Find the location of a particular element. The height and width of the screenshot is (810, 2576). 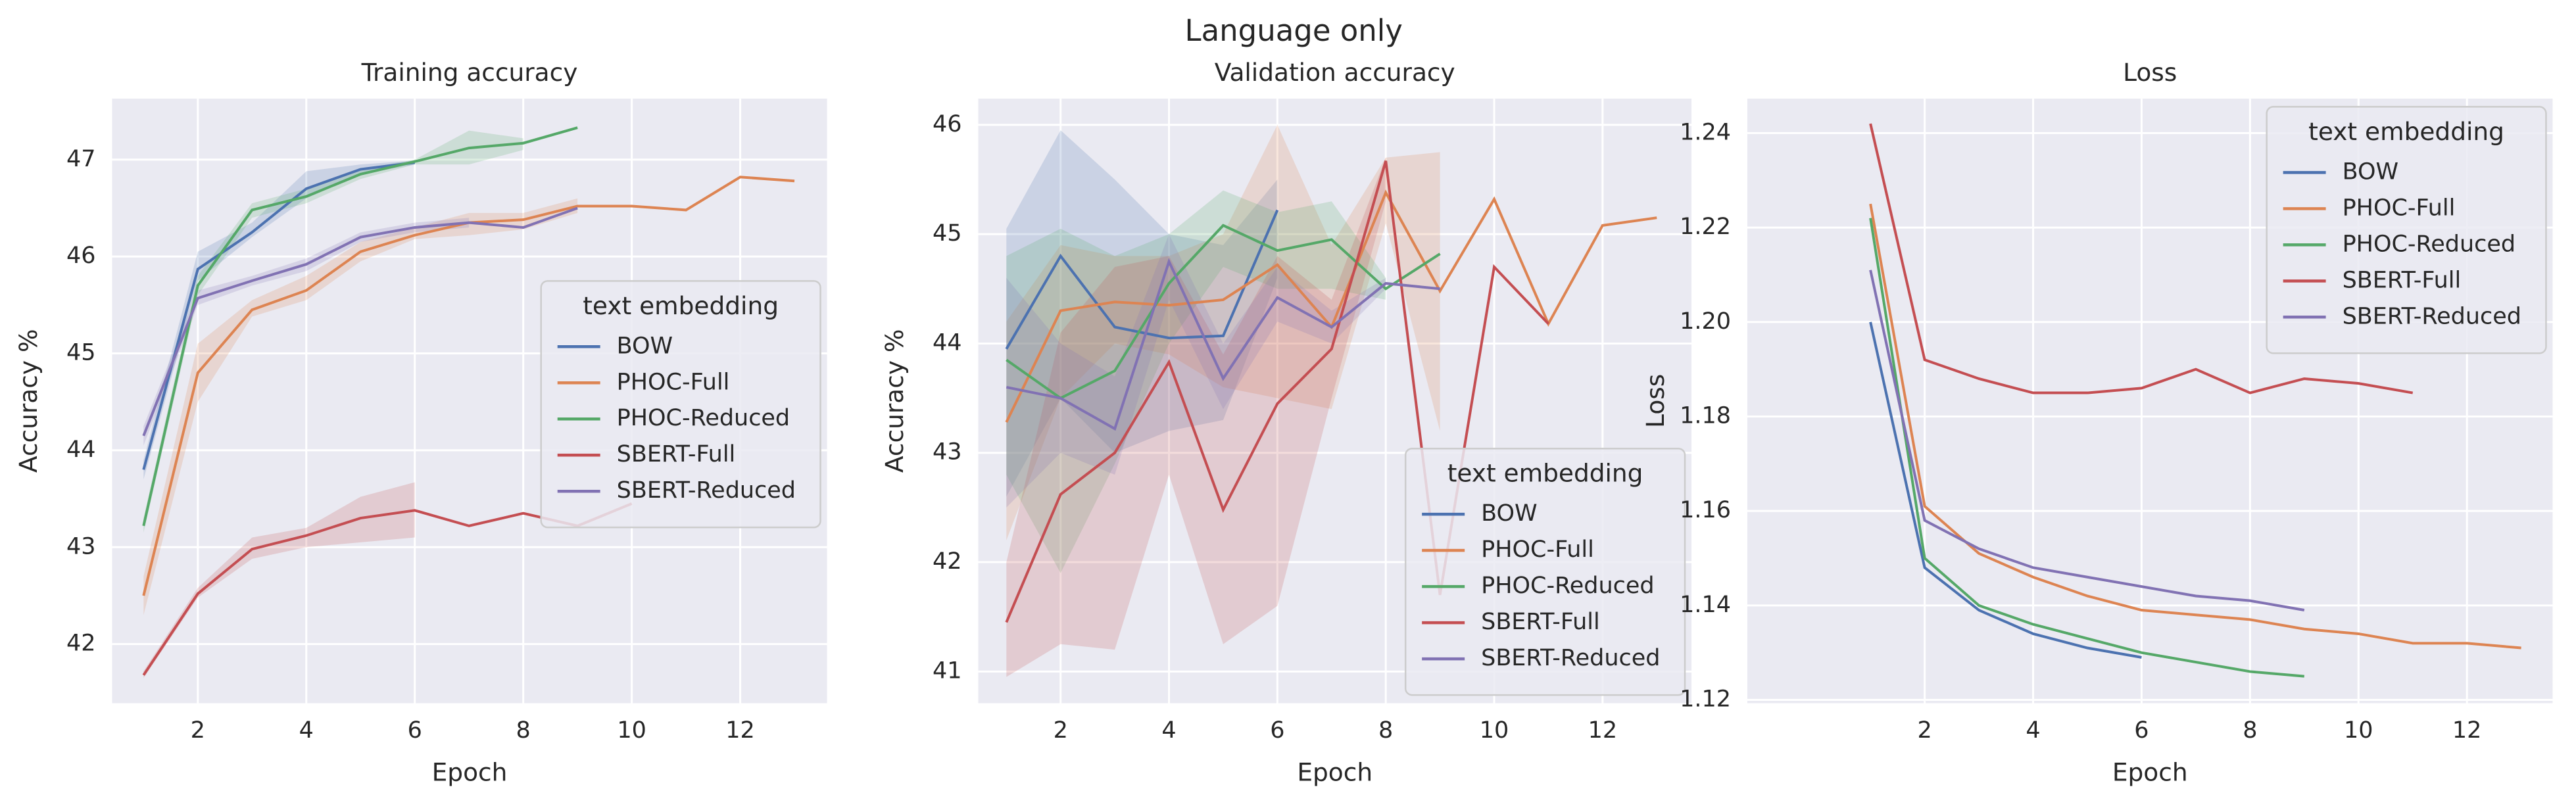

chart-title: Loss is located at coordinates (2150, 72).